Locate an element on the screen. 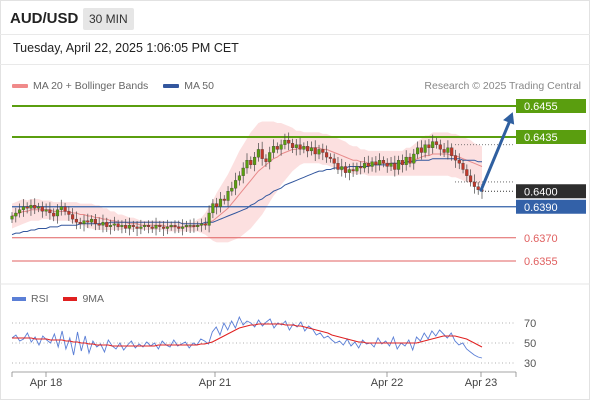 The width and height of the screenshot is (590, 400). timestamp: Tuesday, April 22, 2025 1:06:05 PM CET is located at coordinates (126, 48).